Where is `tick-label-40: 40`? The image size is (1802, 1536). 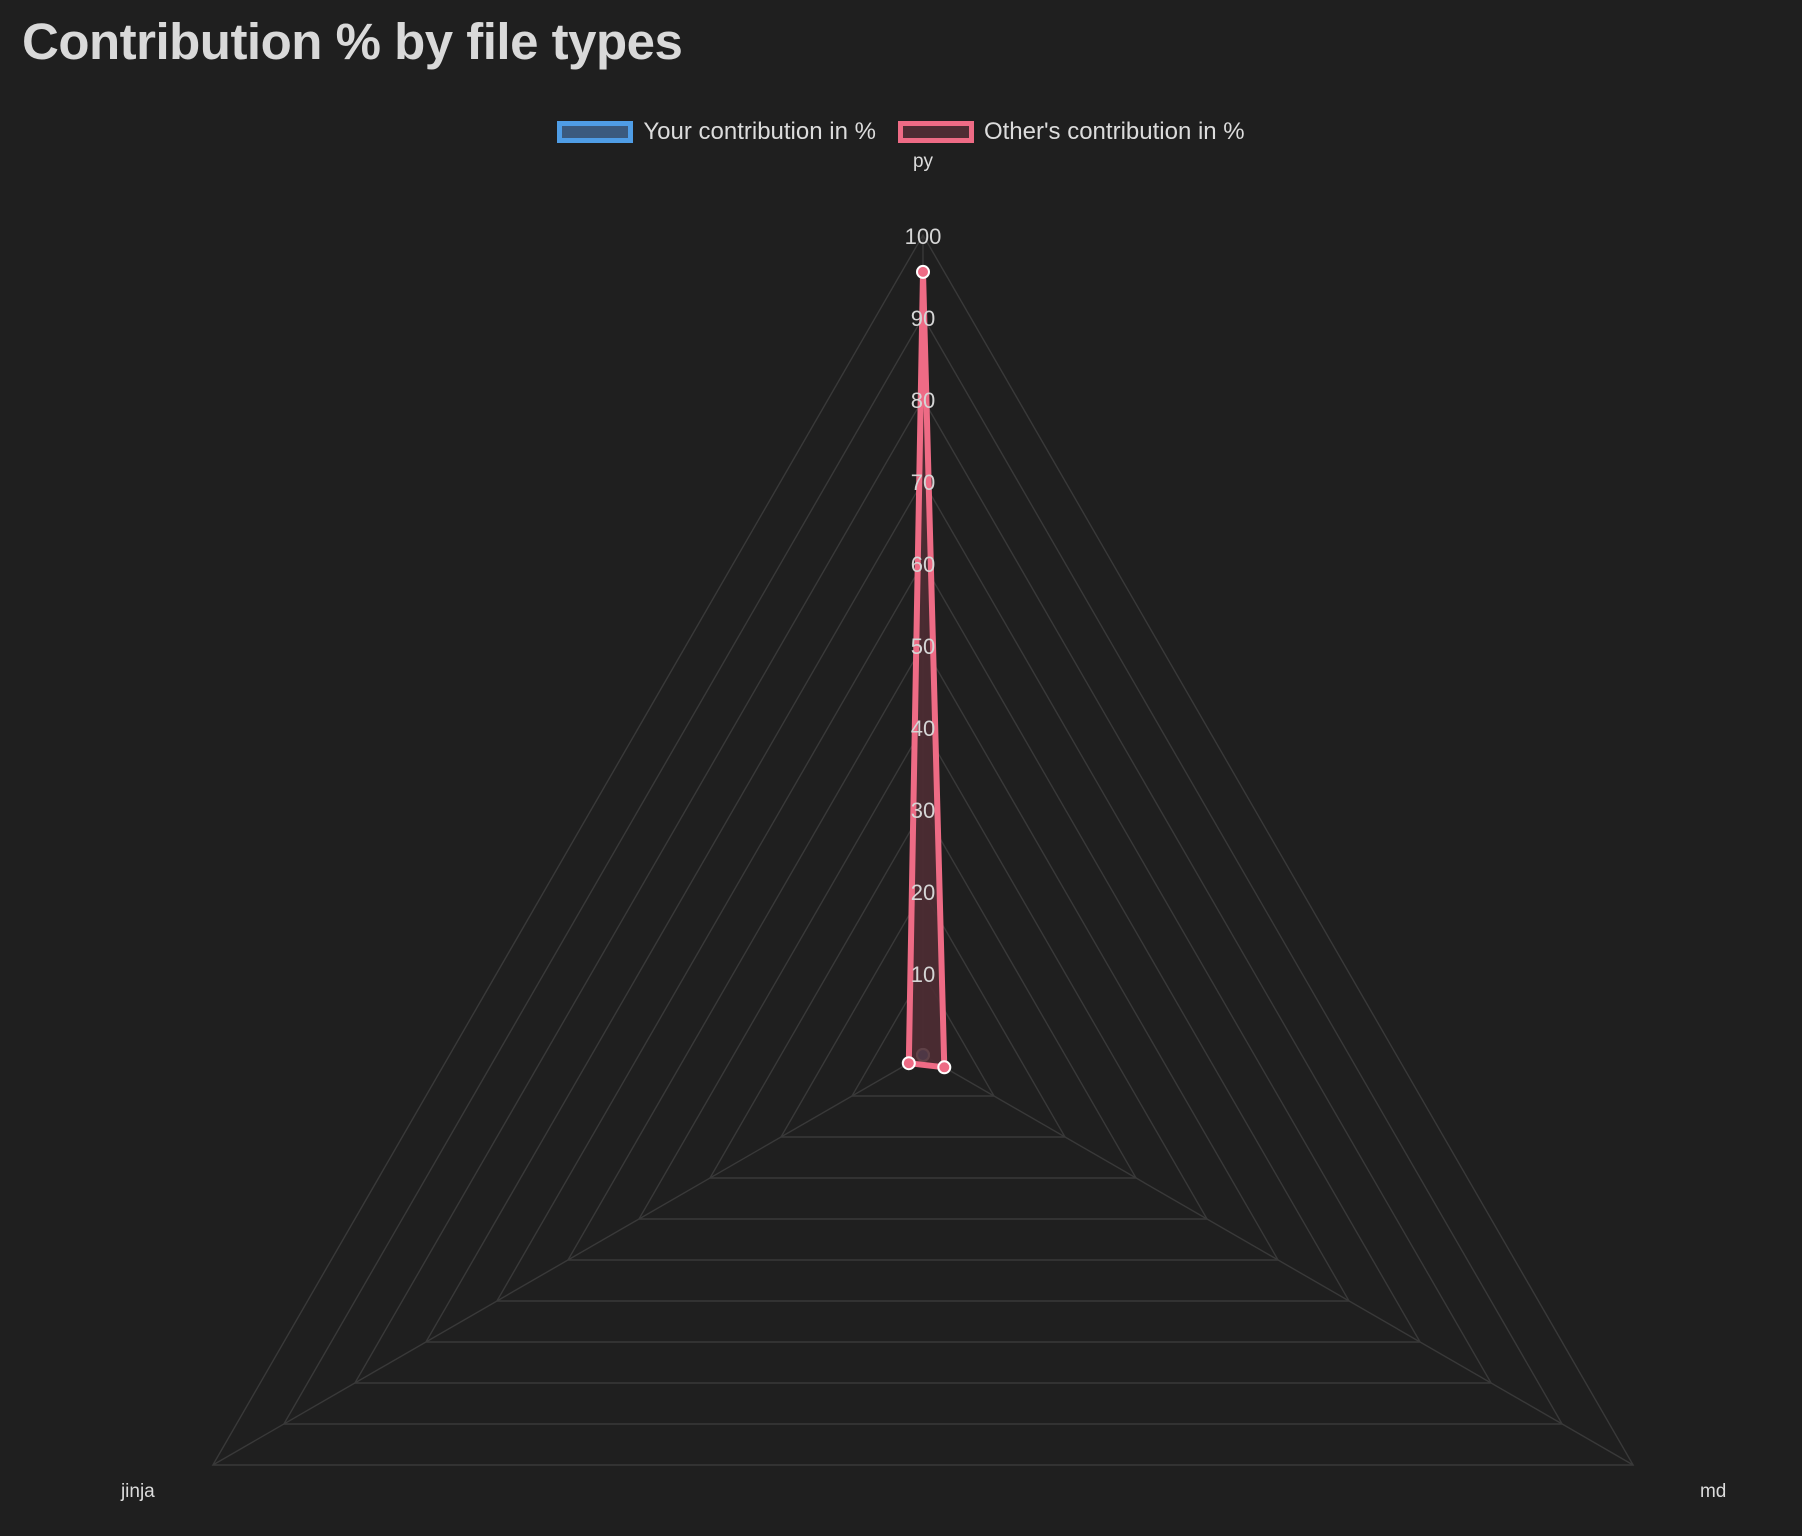
tick-label-40: 40 is located at coordinates (923, 728).